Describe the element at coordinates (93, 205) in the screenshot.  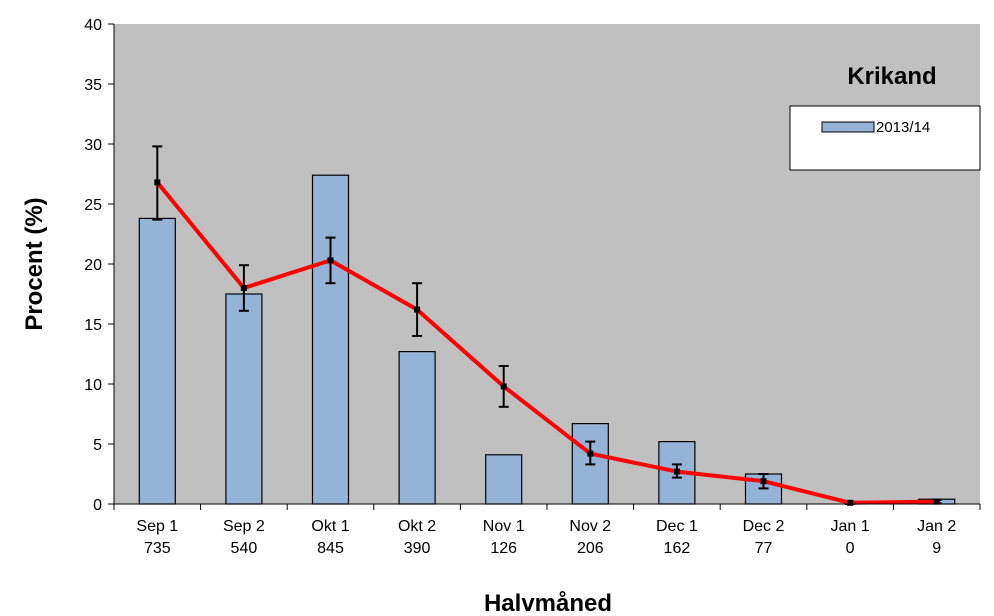
I see `y-tick-label-5: 25` at that location.